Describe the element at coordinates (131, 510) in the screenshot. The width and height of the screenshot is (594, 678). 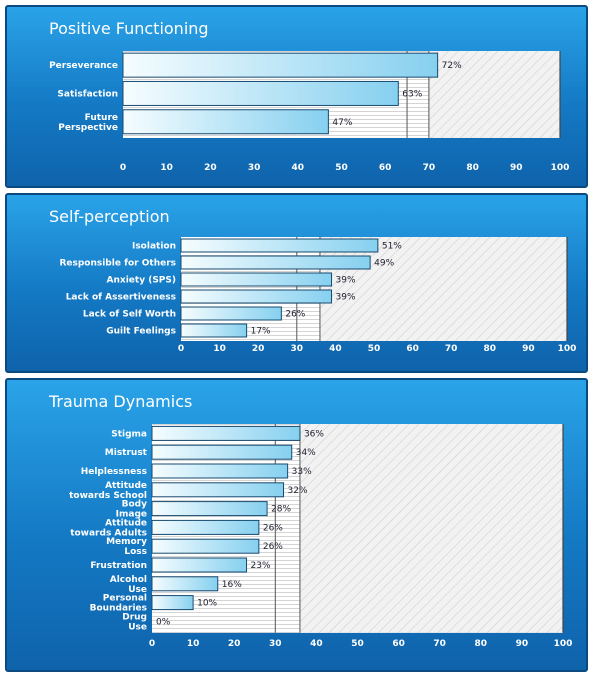
I see `category-label: Body Image` at that location.